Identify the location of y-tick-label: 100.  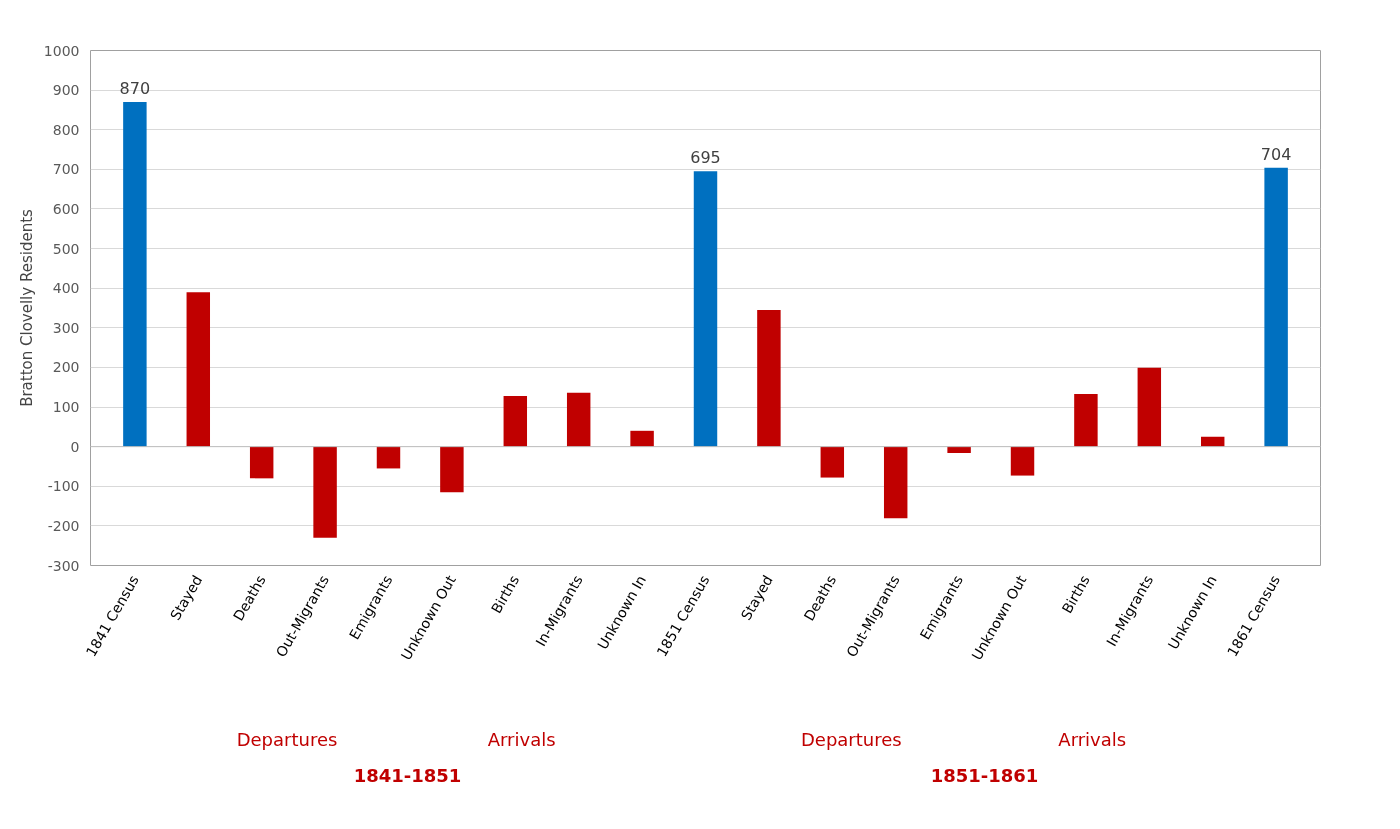
(66, 407).